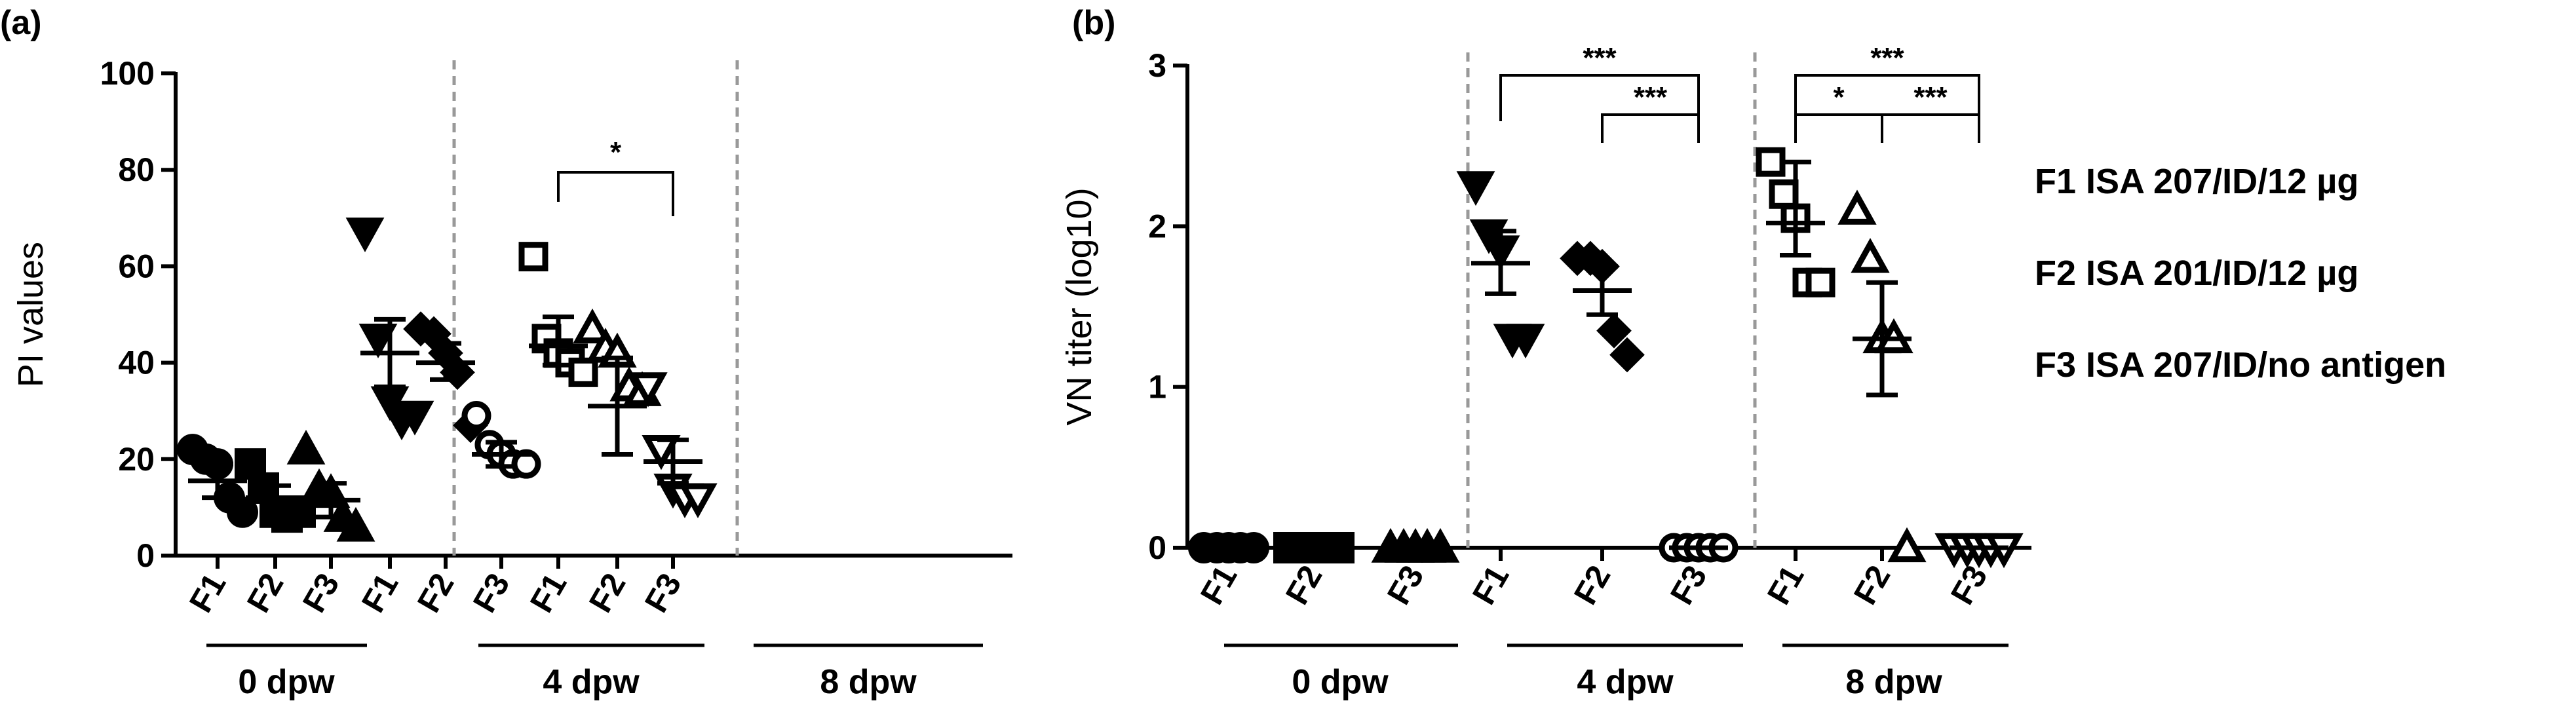 The height and width of the screenshot is (722, 2576). Describe the element at coordinates (136, 169) in the screenshot. I see `y-tick-label: 80` at that location.